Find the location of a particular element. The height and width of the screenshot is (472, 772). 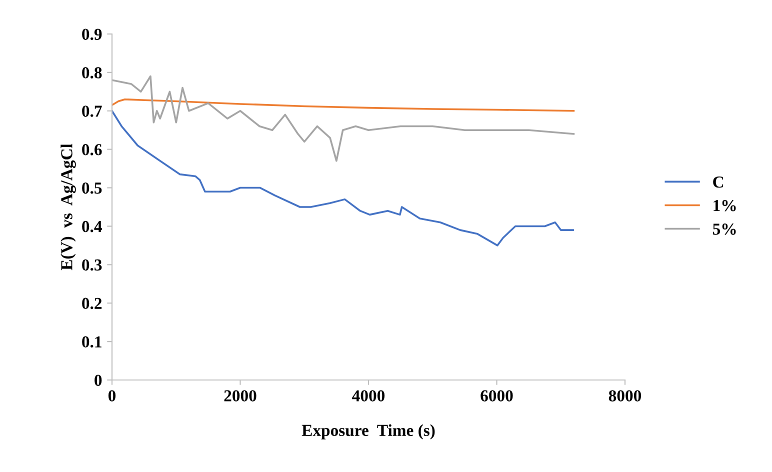

y-tick-label: 0.5 is located at coordinates (92, 188).